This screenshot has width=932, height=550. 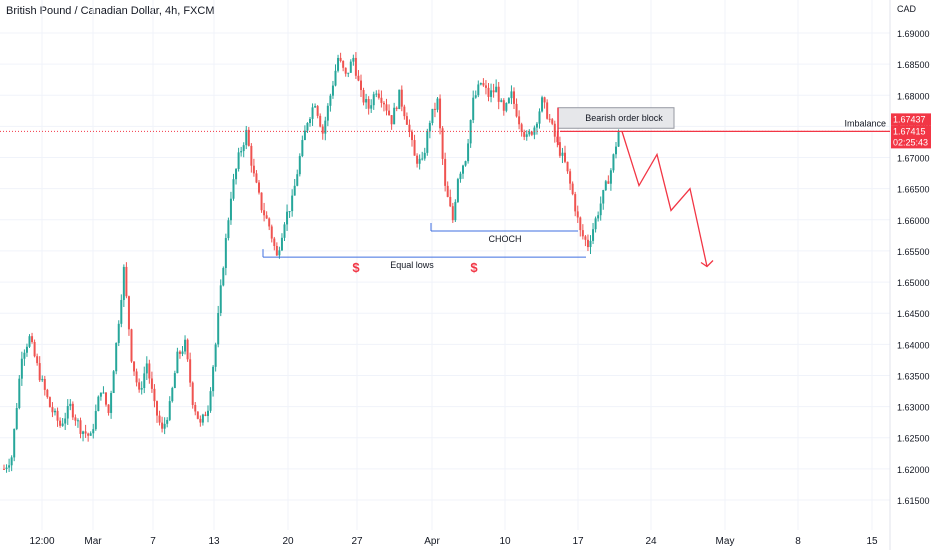 What do you see at coordinates (93, 541) in the screenshot?
I see `x-tick-label: Mar` at bounding box center [93, 541].